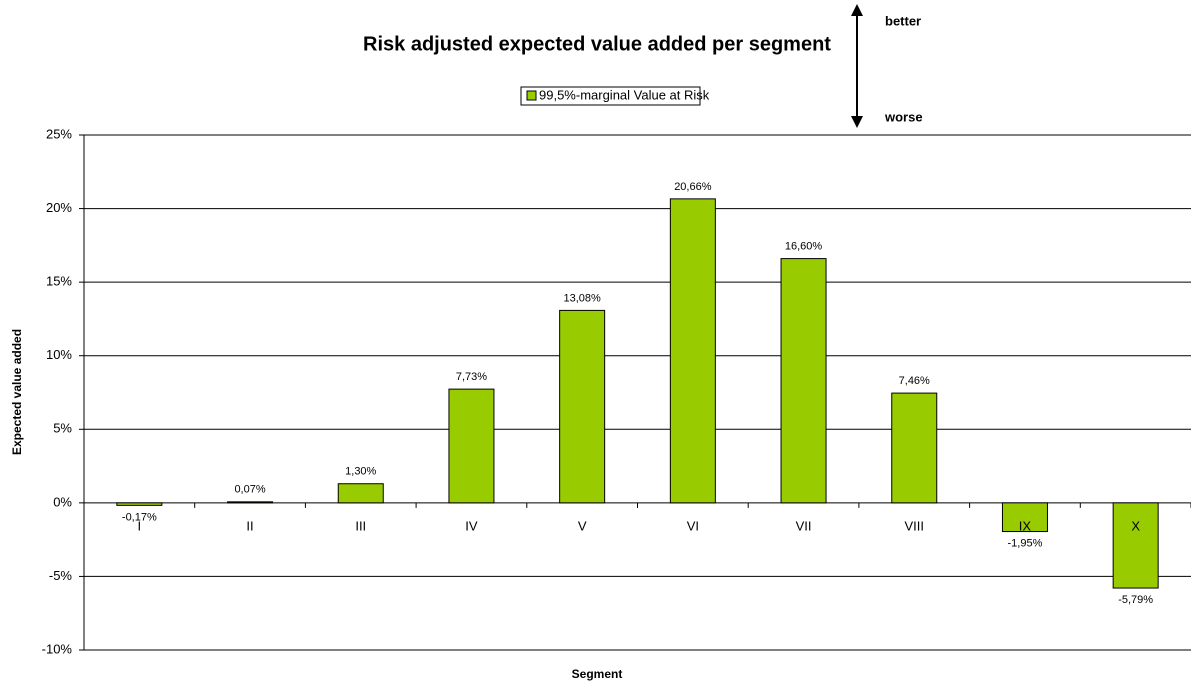 The height and width of the screenshot is (686, 1191). What do you see at coordinates (1135, 525) in the screenshot?
I see `x-tick-label: X` at bounding box center [1135, 525].